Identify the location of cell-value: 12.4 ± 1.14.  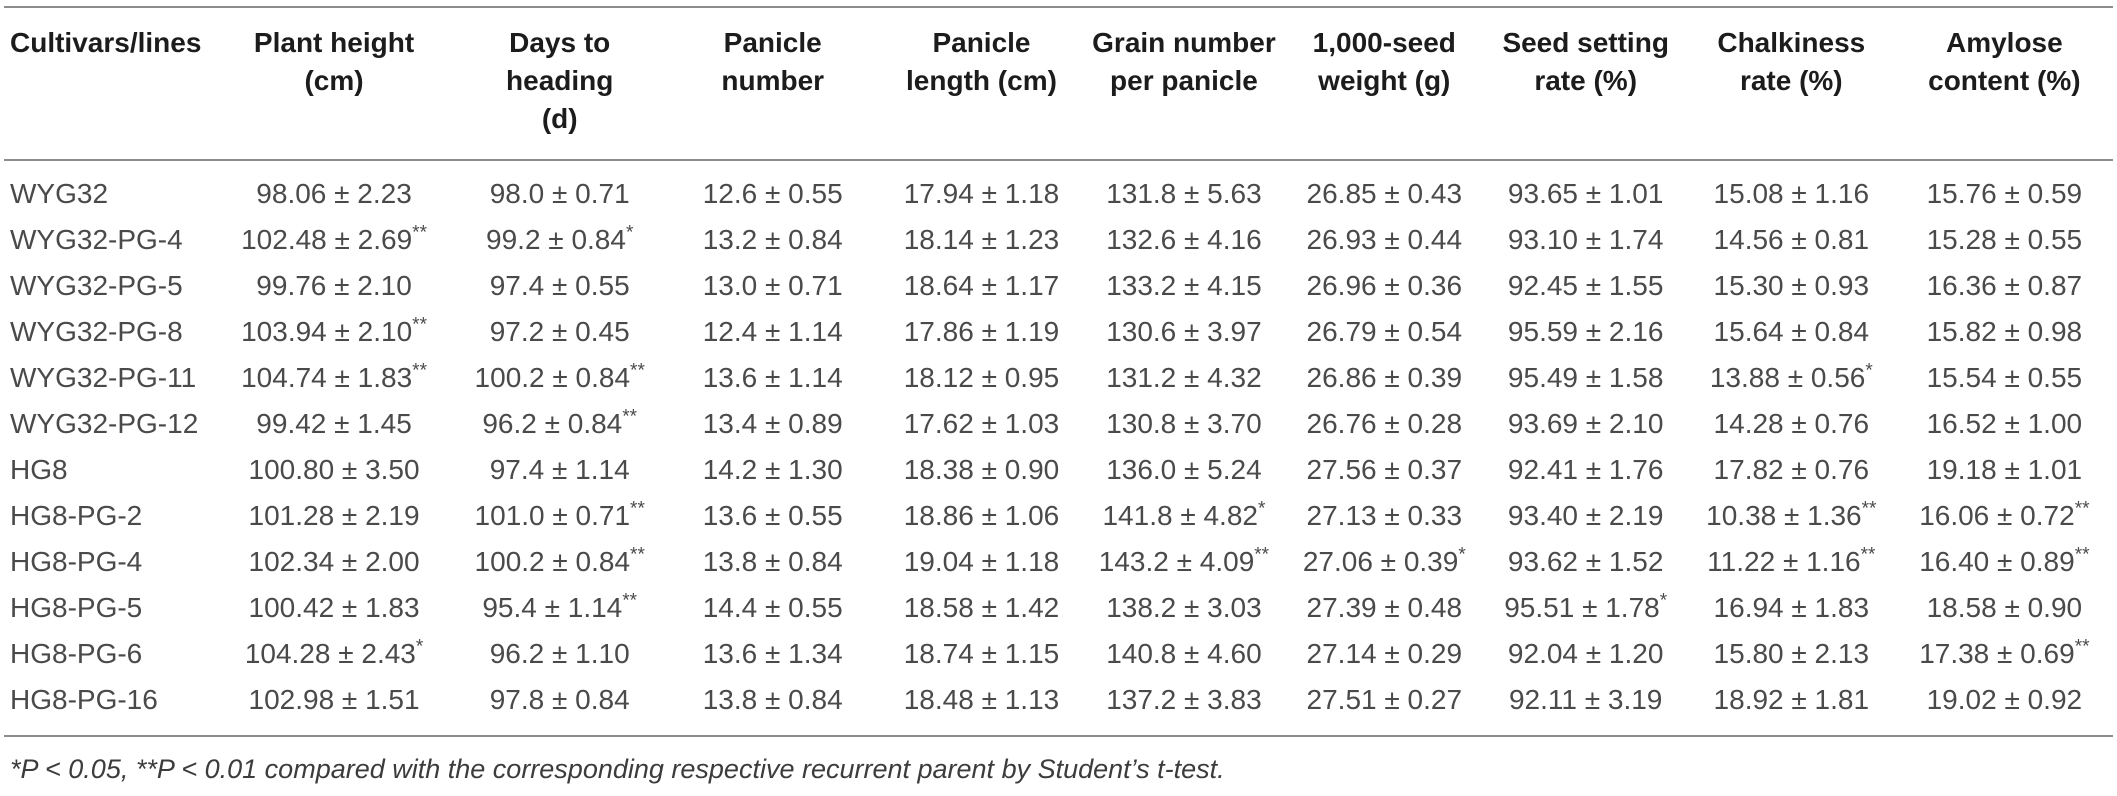
(772, 332).